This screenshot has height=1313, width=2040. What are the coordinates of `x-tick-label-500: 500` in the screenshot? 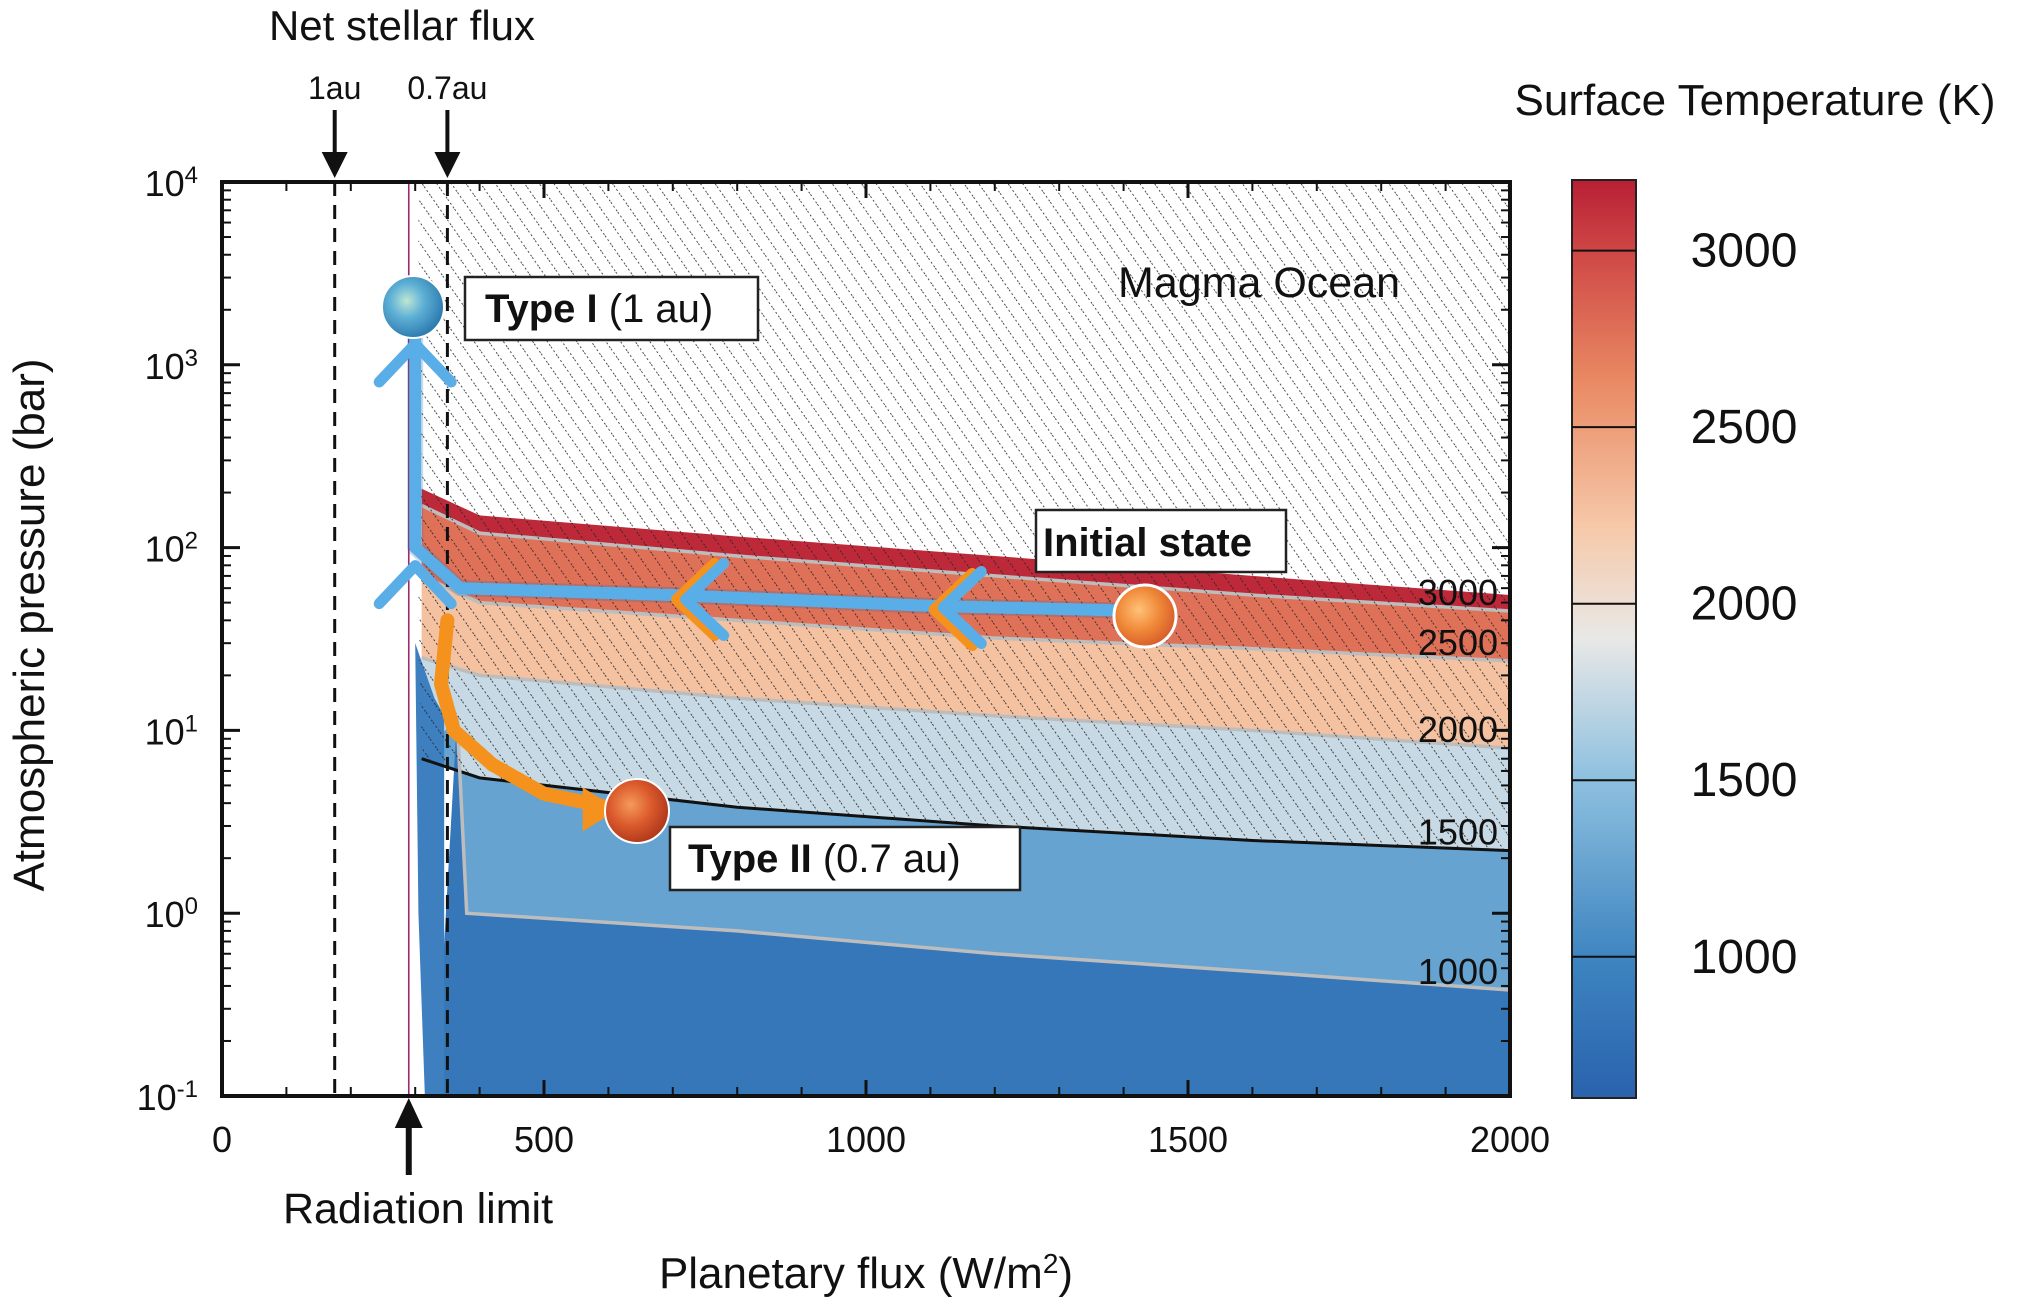 It's located at (544, 1139).